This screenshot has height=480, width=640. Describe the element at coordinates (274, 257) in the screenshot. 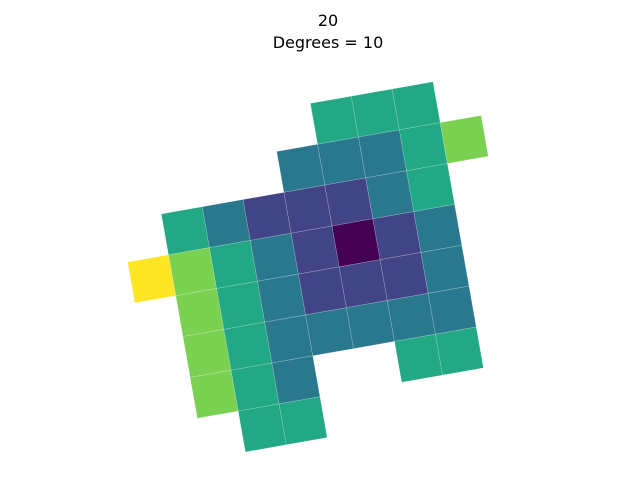

I see `heatmap-cell-r3-c3` at that location.